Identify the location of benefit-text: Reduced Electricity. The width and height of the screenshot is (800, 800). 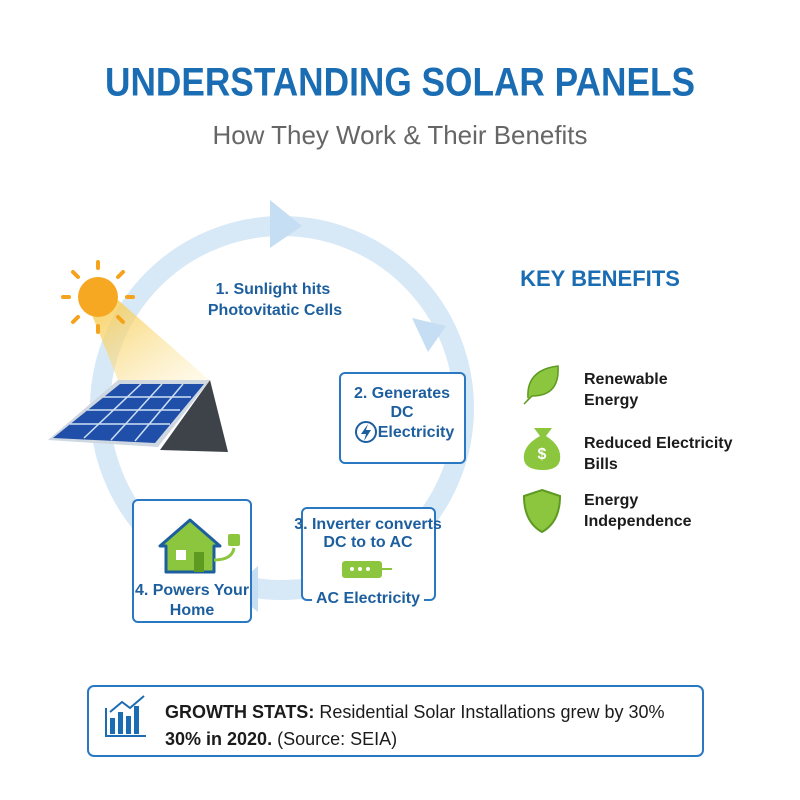
(658, 443).